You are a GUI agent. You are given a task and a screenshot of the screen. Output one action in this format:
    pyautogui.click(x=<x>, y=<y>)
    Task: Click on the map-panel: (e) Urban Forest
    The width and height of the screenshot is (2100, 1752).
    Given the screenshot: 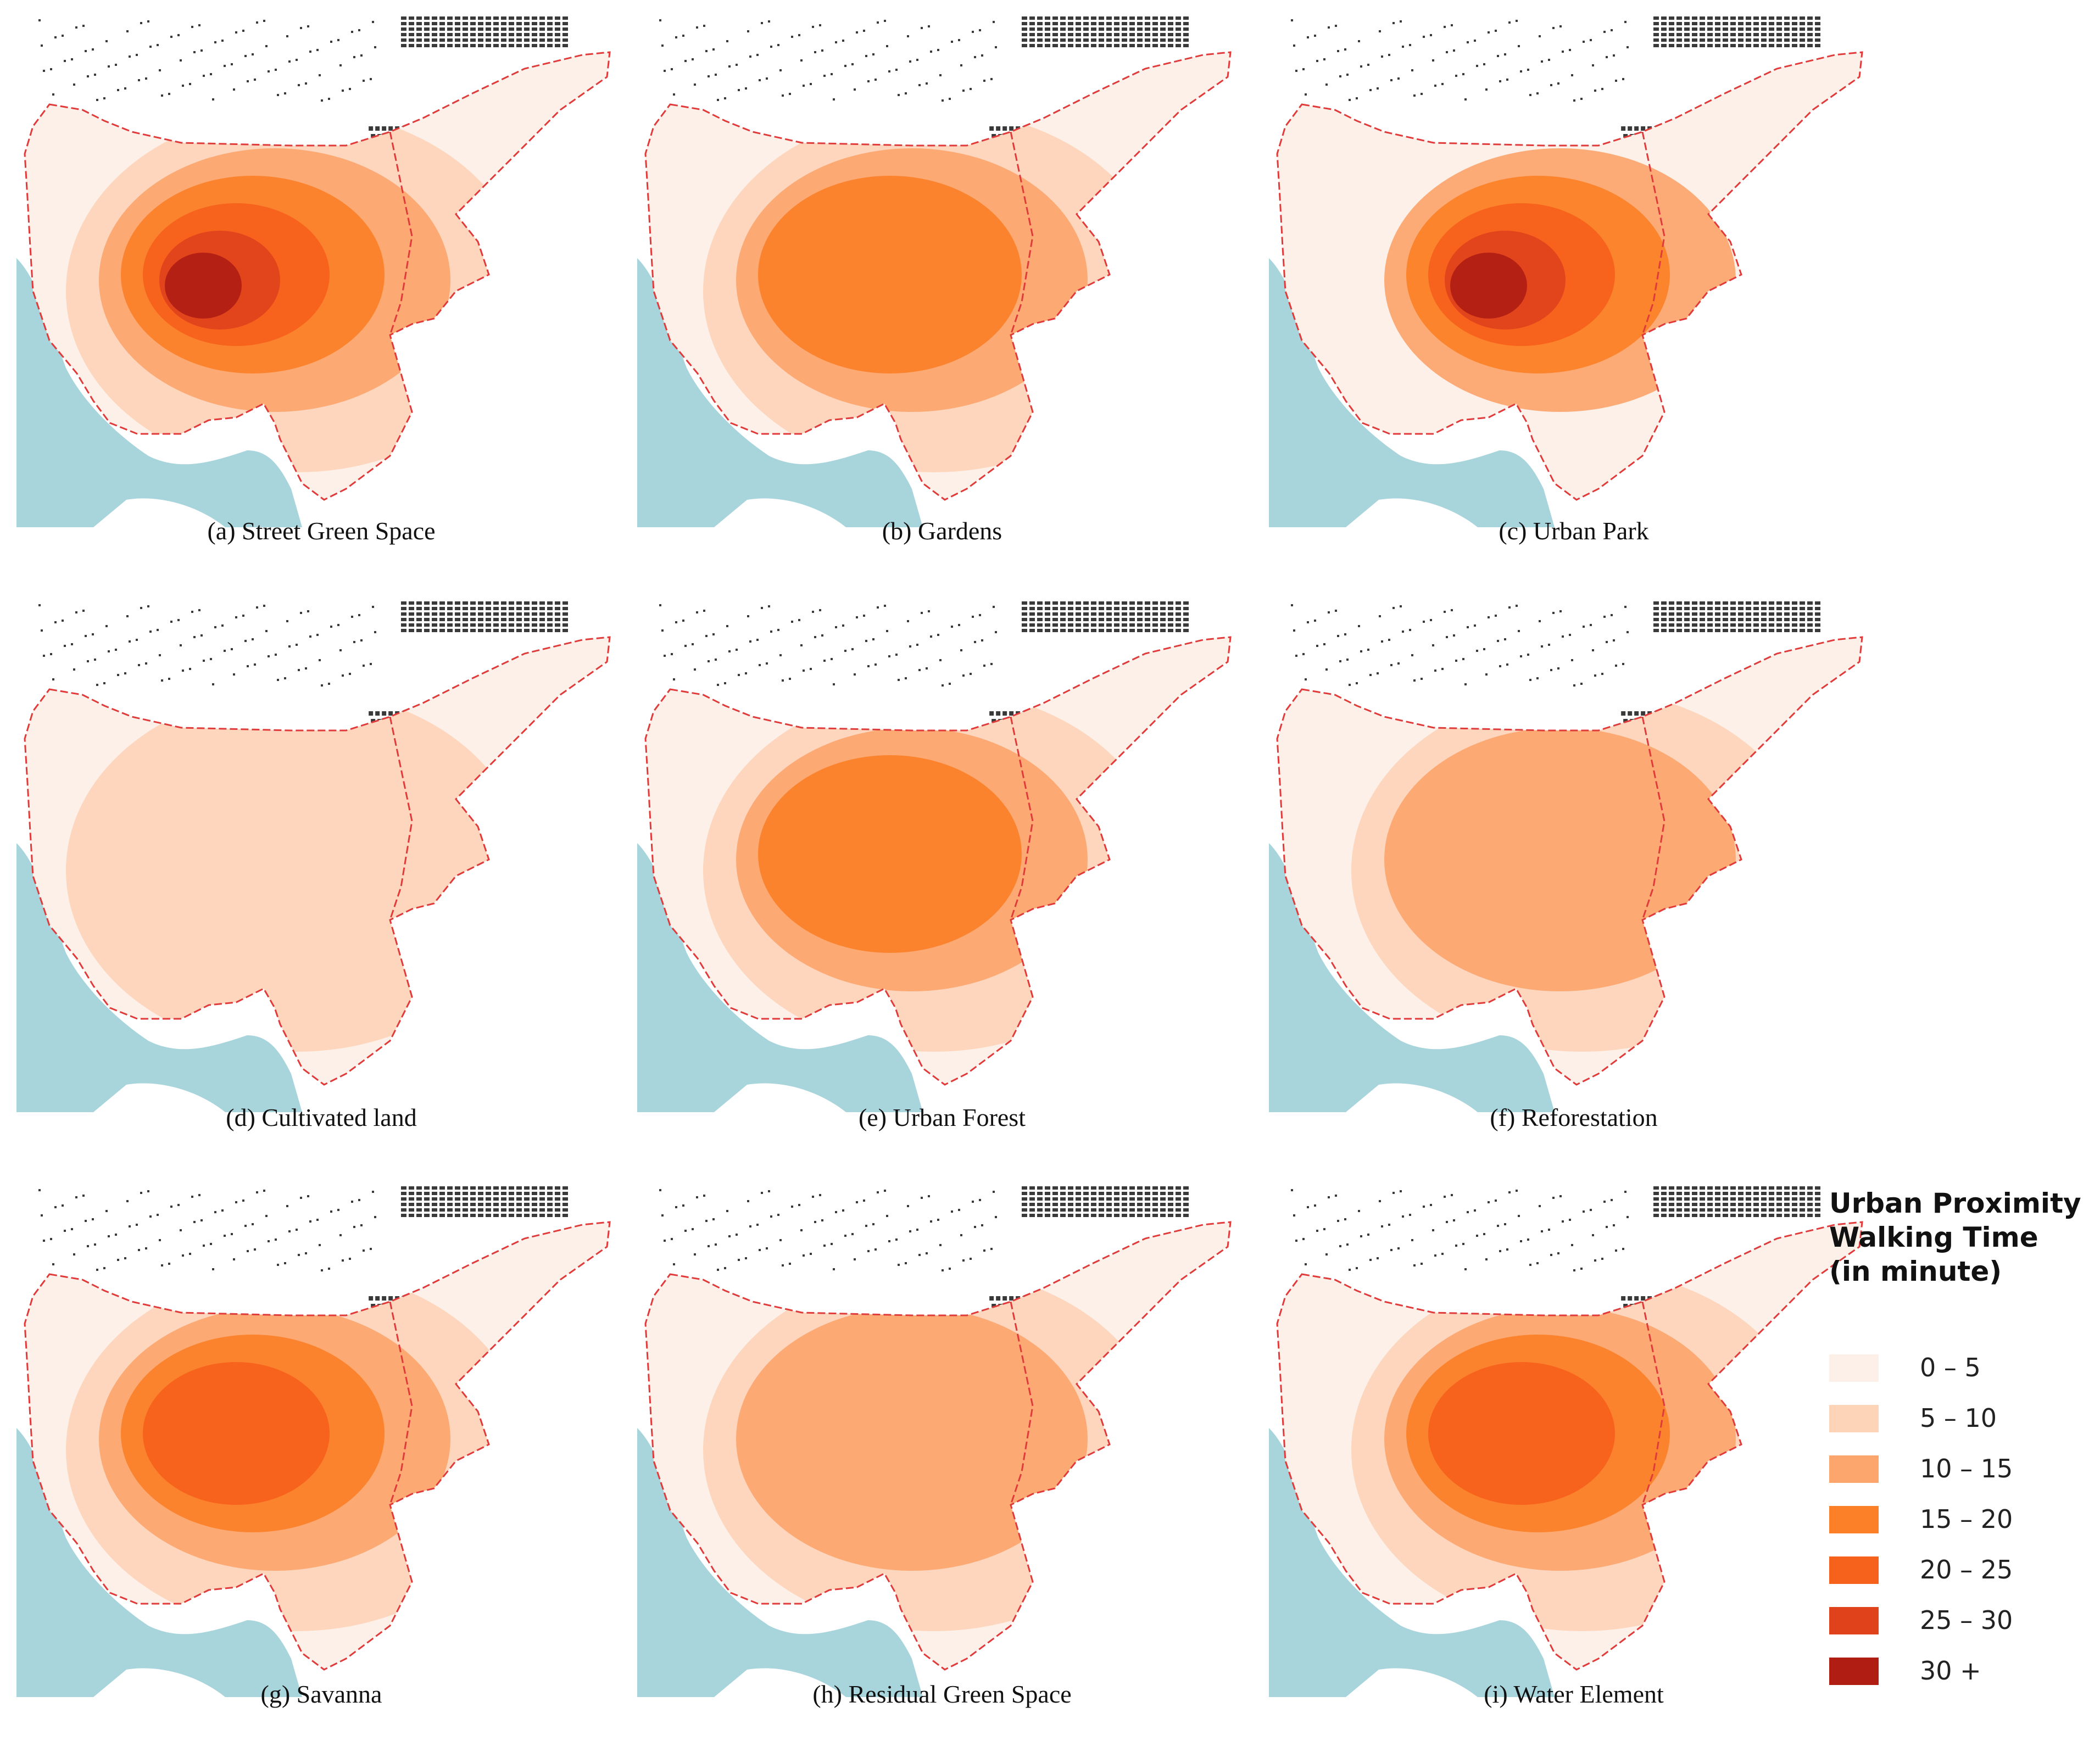 What is the action you would take?
    pyautogui.click(x=942, y=878)
    